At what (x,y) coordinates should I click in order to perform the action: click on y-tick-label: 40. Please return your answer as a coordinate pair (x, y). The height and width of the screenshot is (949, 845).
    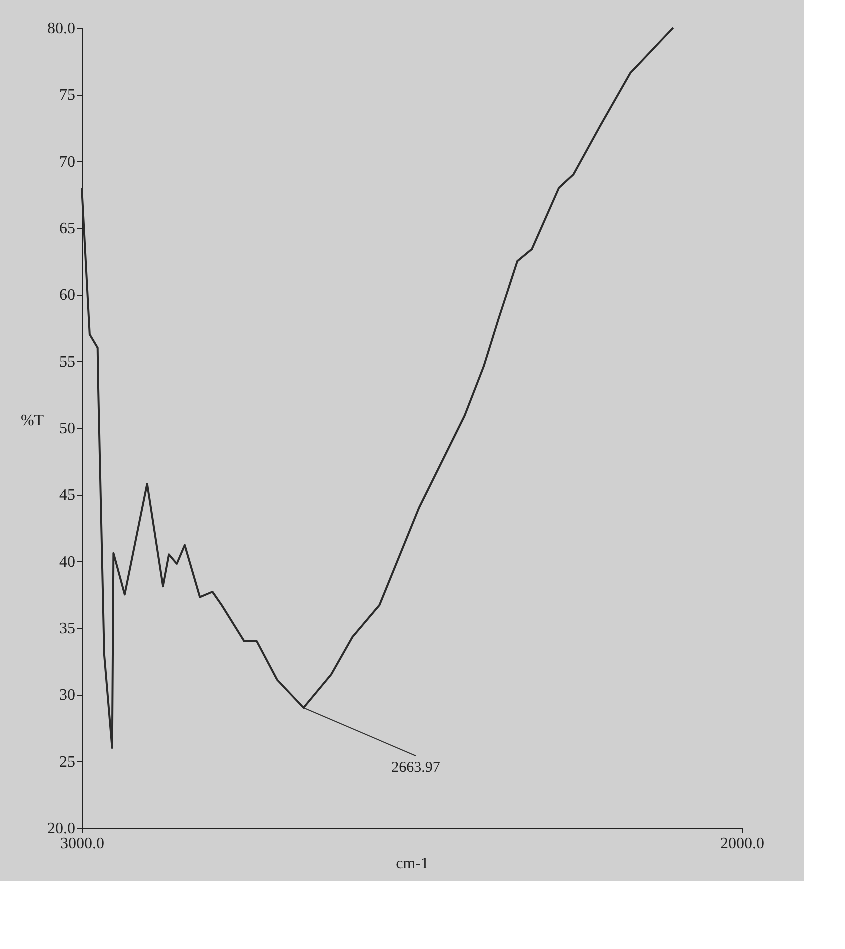
    Looking at the image, I should click on (68, 562).